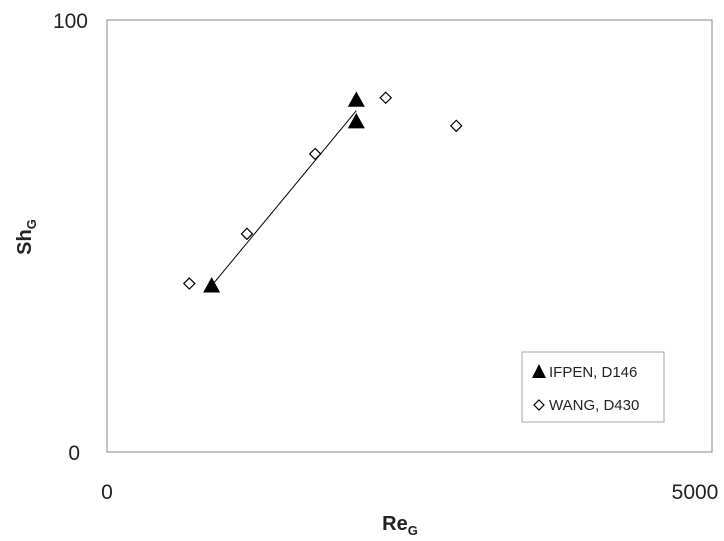 This screenshot has height=541, width=724. What do you see at coordinates (593, 372) in the screenshot?
I see `legend-label-ifpen-d146: IFPEN, D146` at bounding box center [593, 372].